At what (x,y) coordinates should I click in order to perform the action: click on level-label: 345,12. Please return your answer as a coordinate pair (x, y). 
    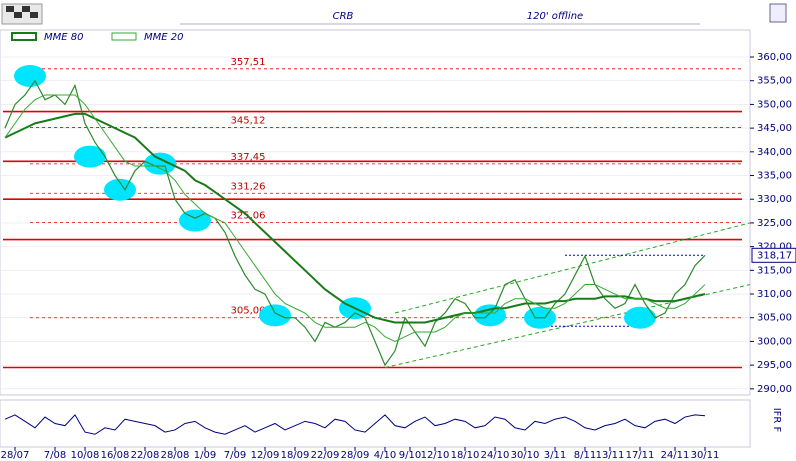
    Looking at the image, I should click on (248, 121).